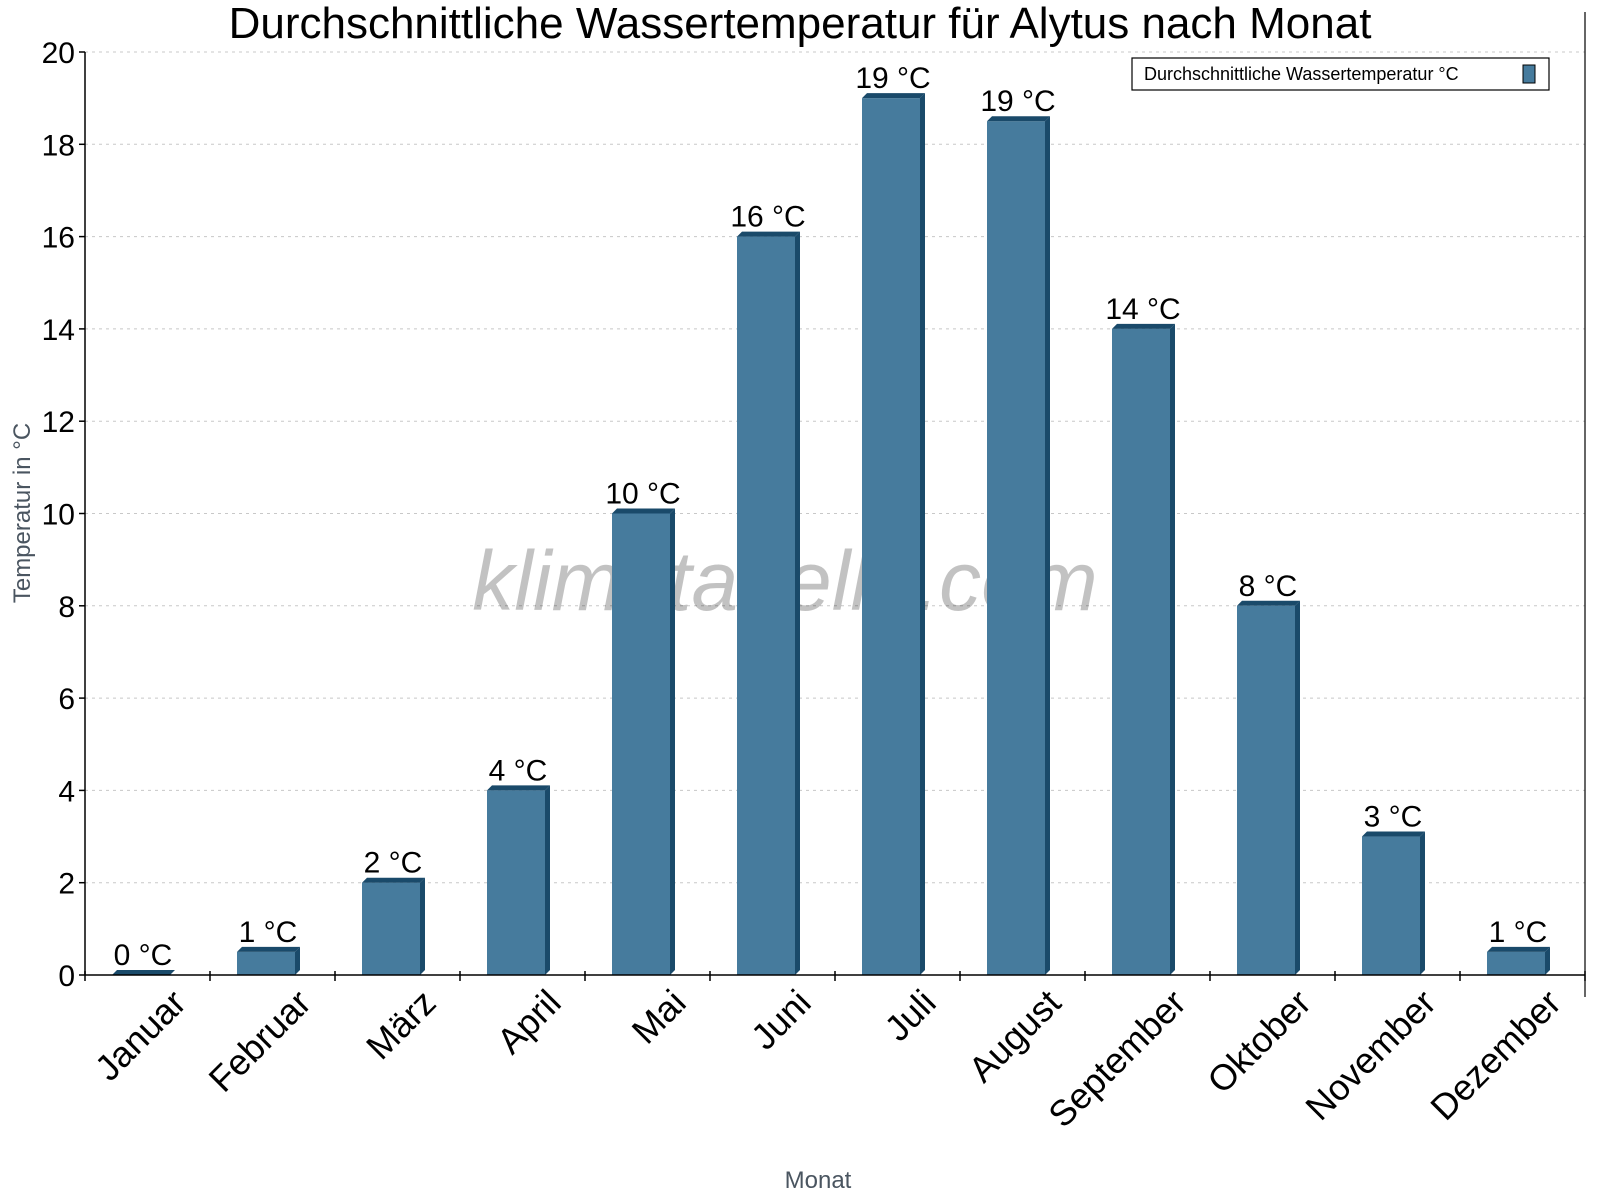 The width and height of the screenshot is (1600, 1200). Describe the element at coordinates (781, 1020) in the screenshot. I see `x-tick-label: Juni` at that location.